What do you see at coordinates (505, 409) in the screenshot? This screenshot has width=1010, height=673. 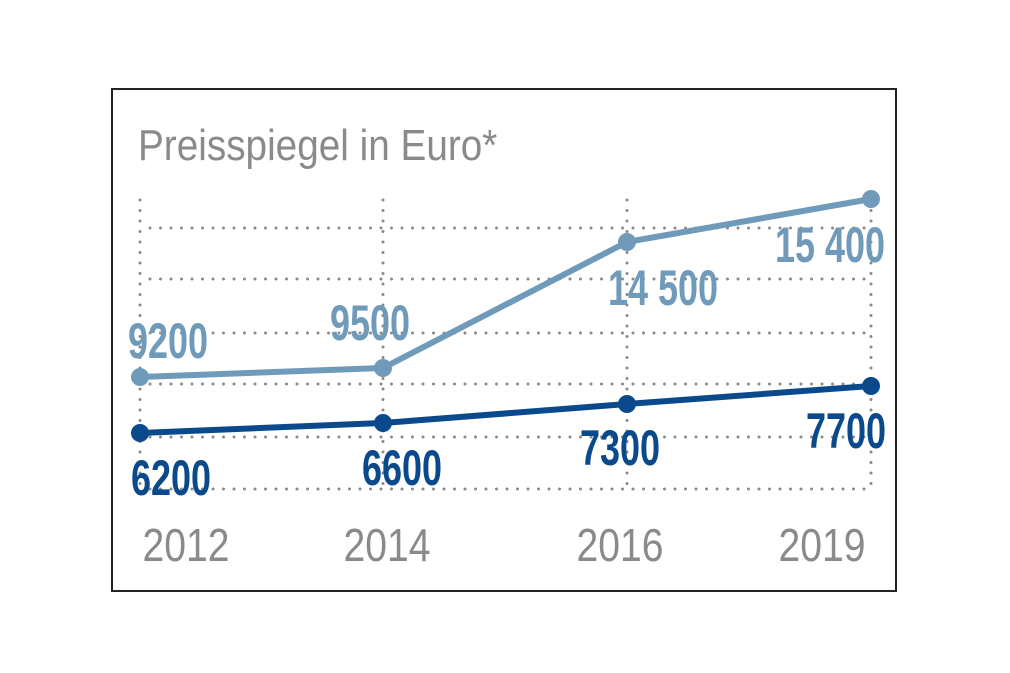 I see `series-line` at bounding box center [505, 409].